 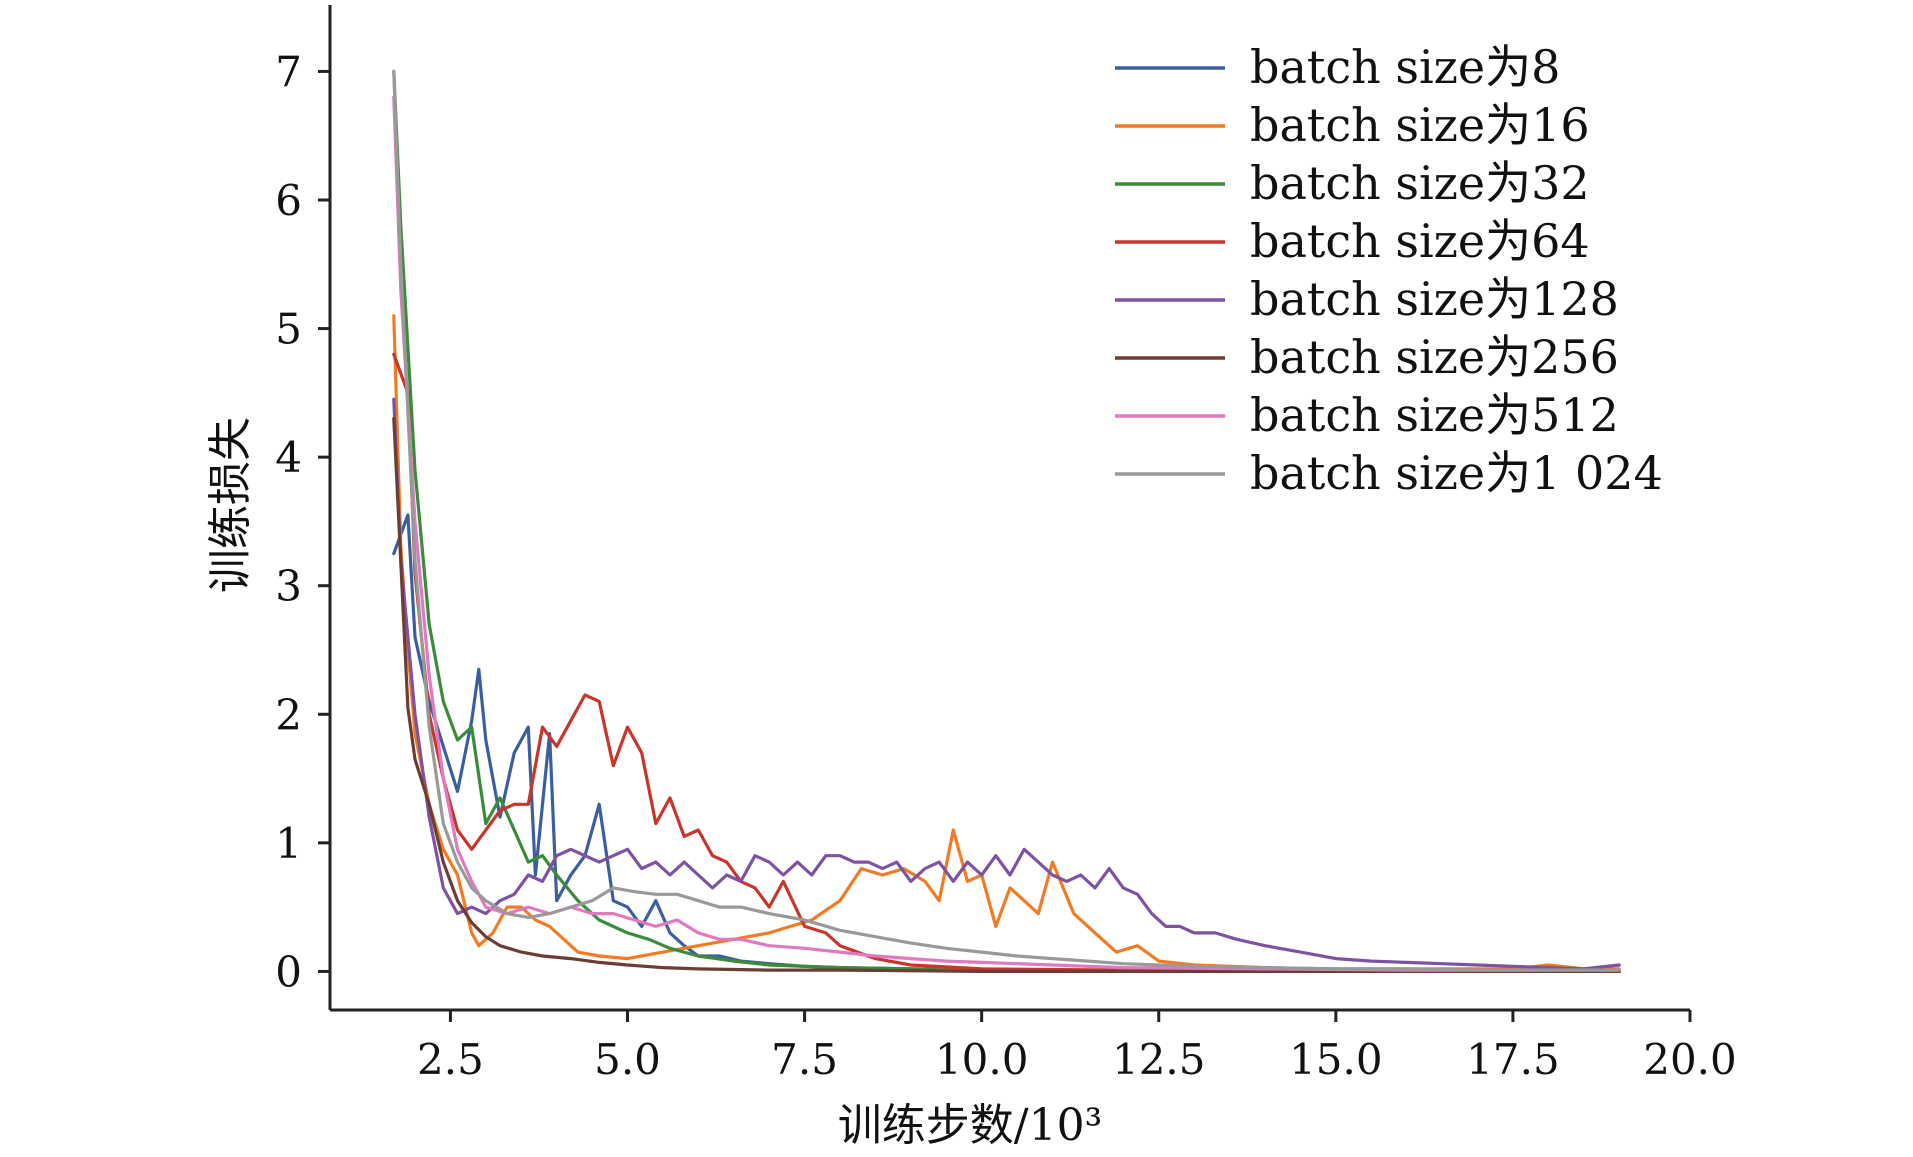 What do you see at coordinates (1336, 1059) in the screenshot?
I see `x-tick-label: 15.0` at bounding box center [1336, 1059].